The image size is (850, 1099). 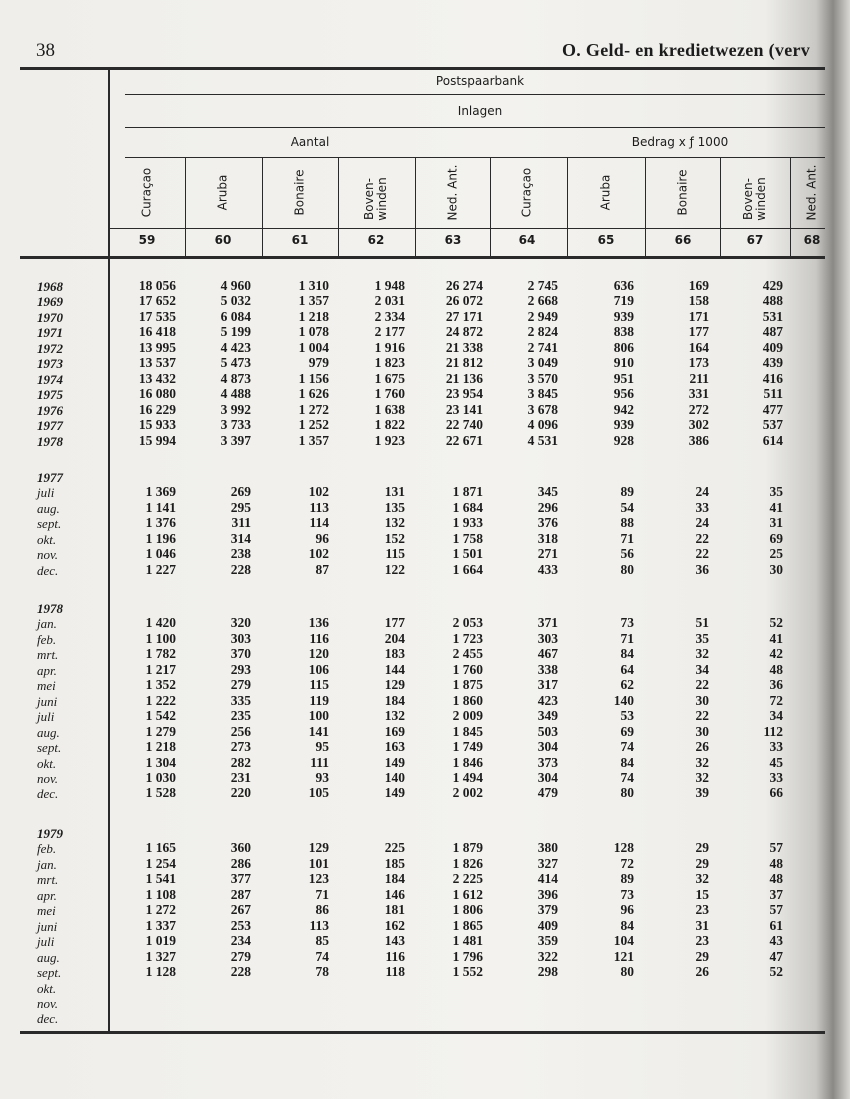 What do you see at coordinates (776, 910) in the screenshot?
I see `table-cell: 57` at bounding box center [776, 910].